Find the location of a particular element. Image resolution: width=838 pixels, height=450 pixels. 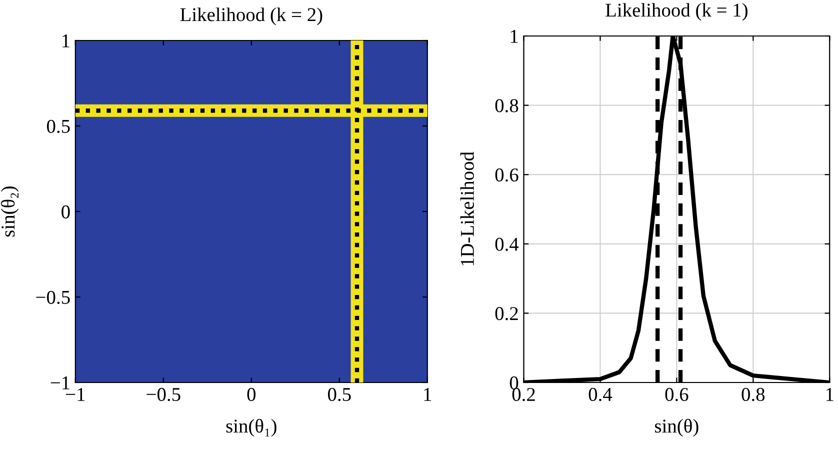

y-tick-label: 0.6 is located at coordinates (506, 175).